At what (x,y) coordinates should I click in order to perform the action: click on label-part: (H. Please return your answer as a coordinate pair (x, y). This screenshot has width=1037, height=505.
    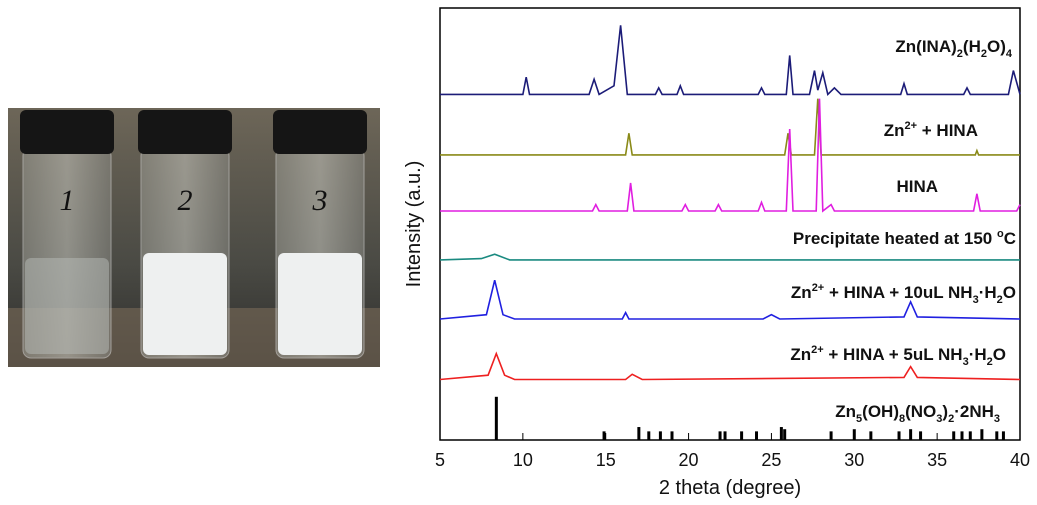
    Looking at the image, I should click on (972, 46).